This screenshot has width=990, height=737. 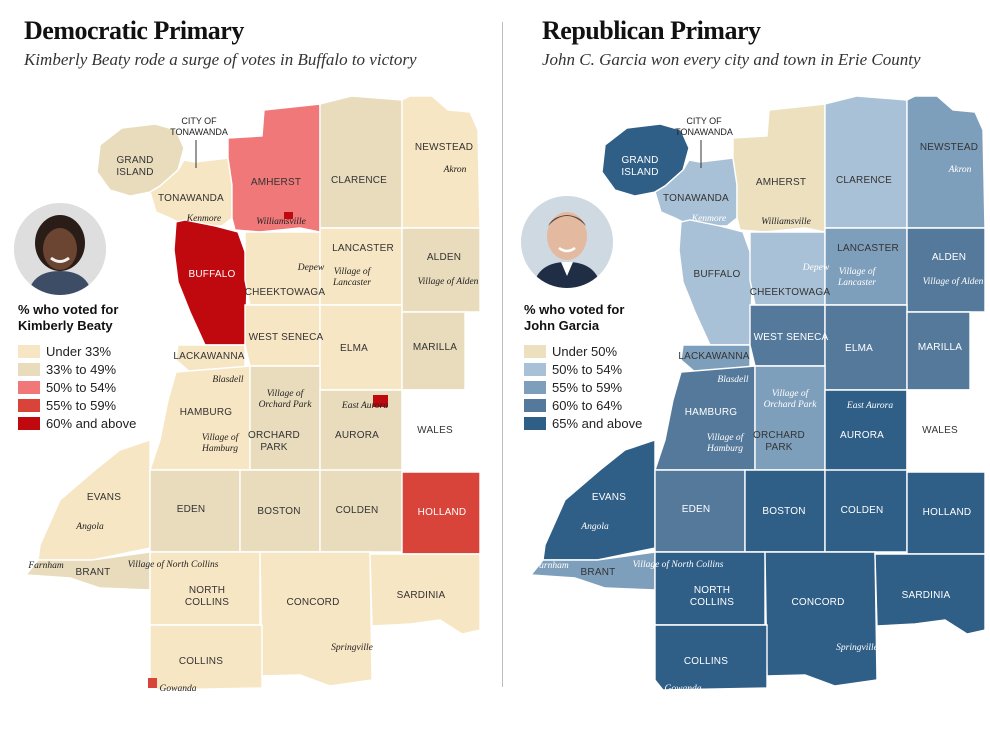 What do you see at coordinates (696, 198) in the screenshot?
I see `town-label-tonawanda: TONAWANDA` at bounding box center [696, 198].